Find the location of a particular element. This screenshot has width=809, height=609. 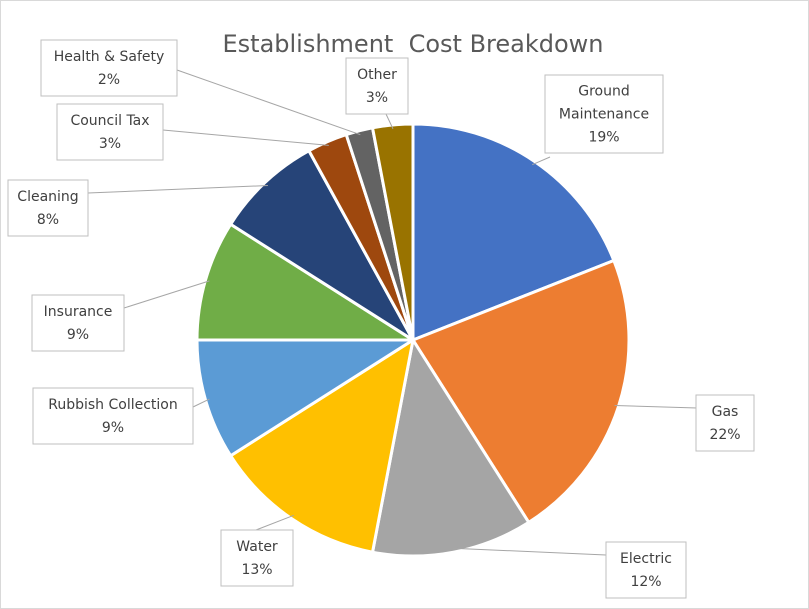

data-label-other: Other 3% is located at coordinates (377, 86).